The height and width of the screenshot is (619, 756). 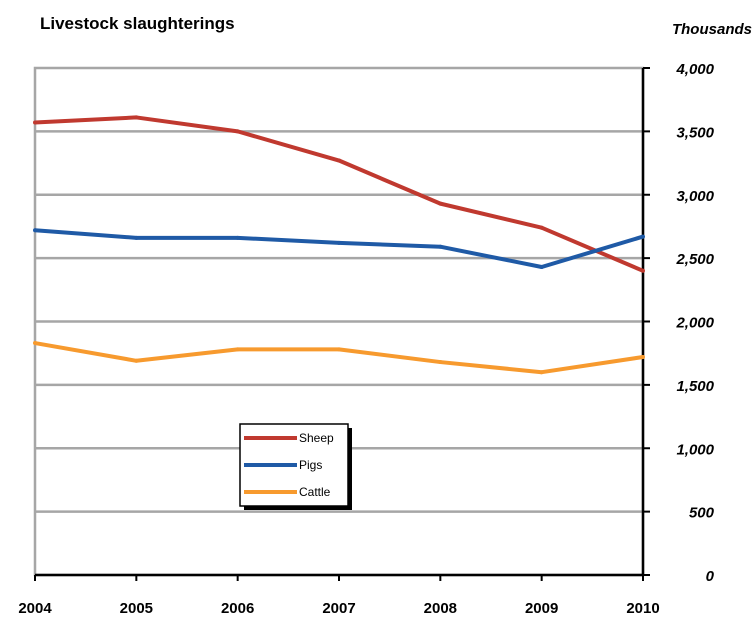 What do you see at coordinates (710, 576) in the screenshot?
I see `y-tick-label: 0` at bounding box center [710, 576].